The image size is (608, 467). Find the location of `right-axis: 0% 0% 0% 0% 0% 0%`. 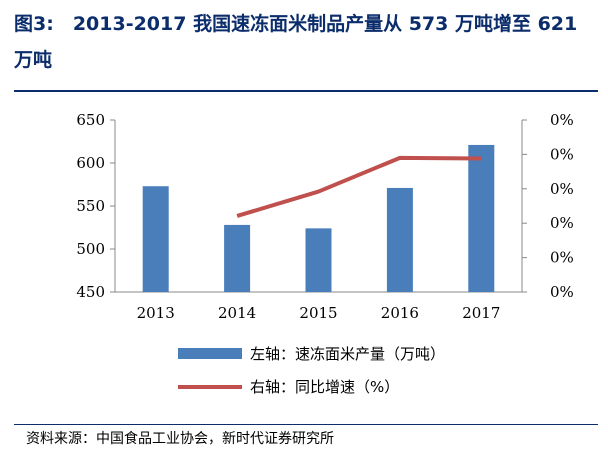

right-axis: 0% 0% 0% 0% 0% 0% is located at coordinates (547, 206).